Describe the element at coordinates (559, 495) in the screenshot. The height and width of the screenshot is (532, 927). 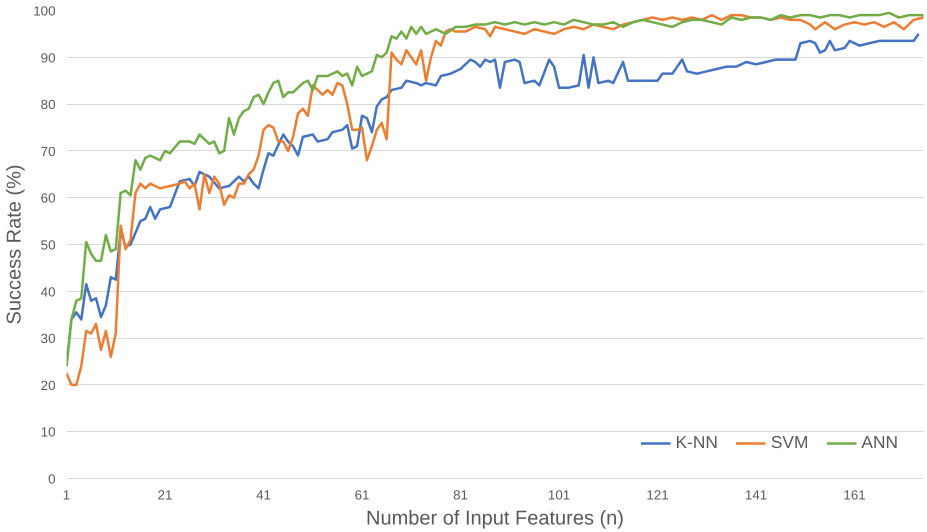
I see `x-tick-label: 101` at that location.